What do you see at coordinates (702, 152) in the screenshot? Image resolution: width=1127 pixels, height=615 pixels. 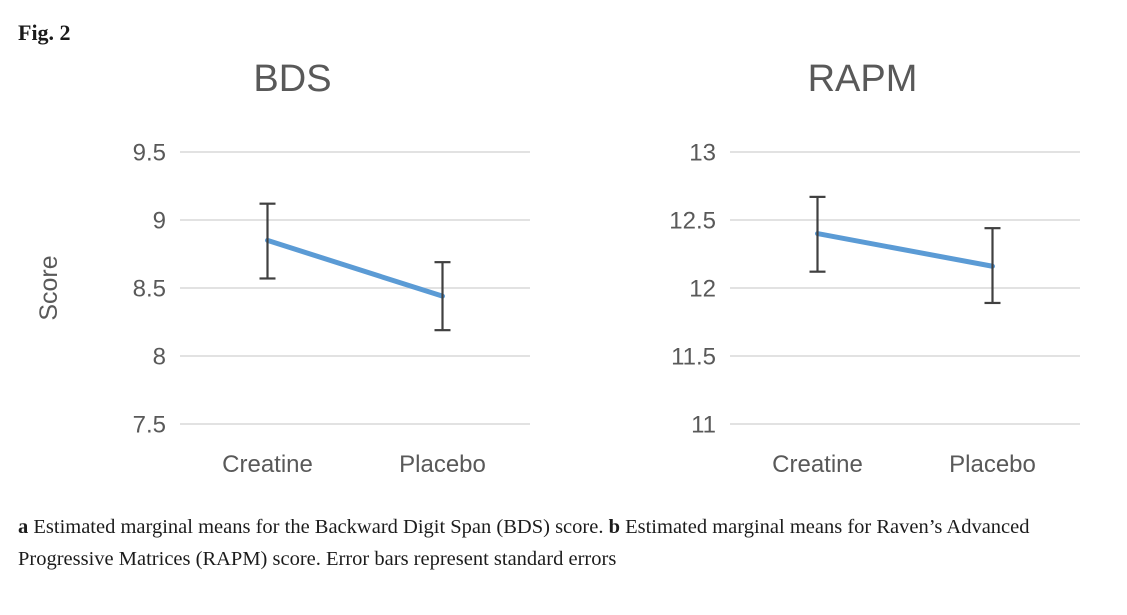 I see `y-tick-label: 13` at bounding box center [702, 152].